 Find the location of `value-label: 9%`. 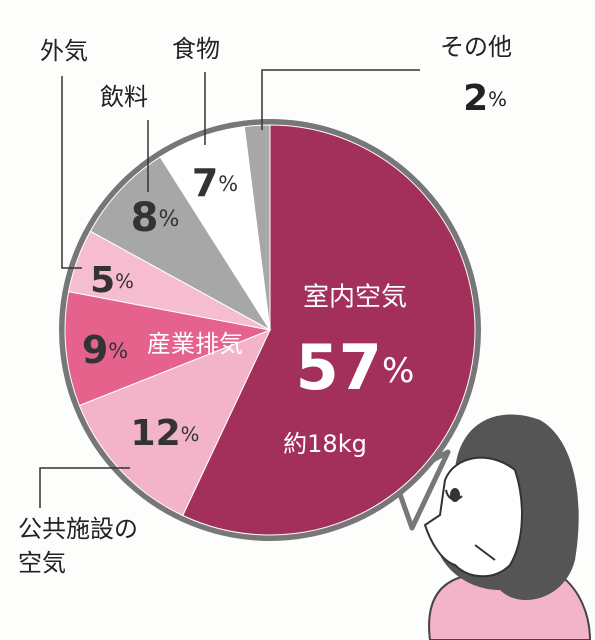

value-label: 9% is located at coordinates (105, 350).